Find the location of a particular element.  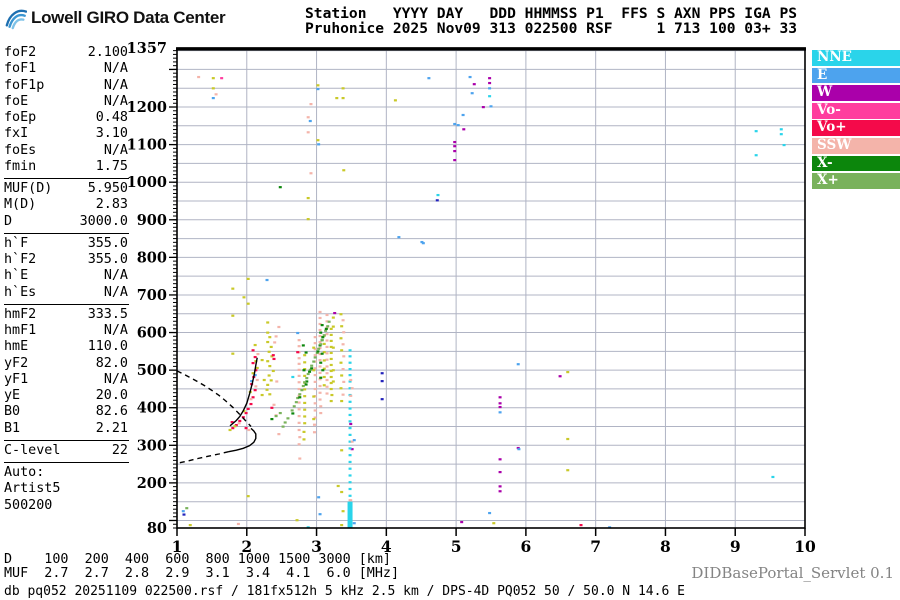

legend-item-nne: NNE is located at coordinates (856, 57).